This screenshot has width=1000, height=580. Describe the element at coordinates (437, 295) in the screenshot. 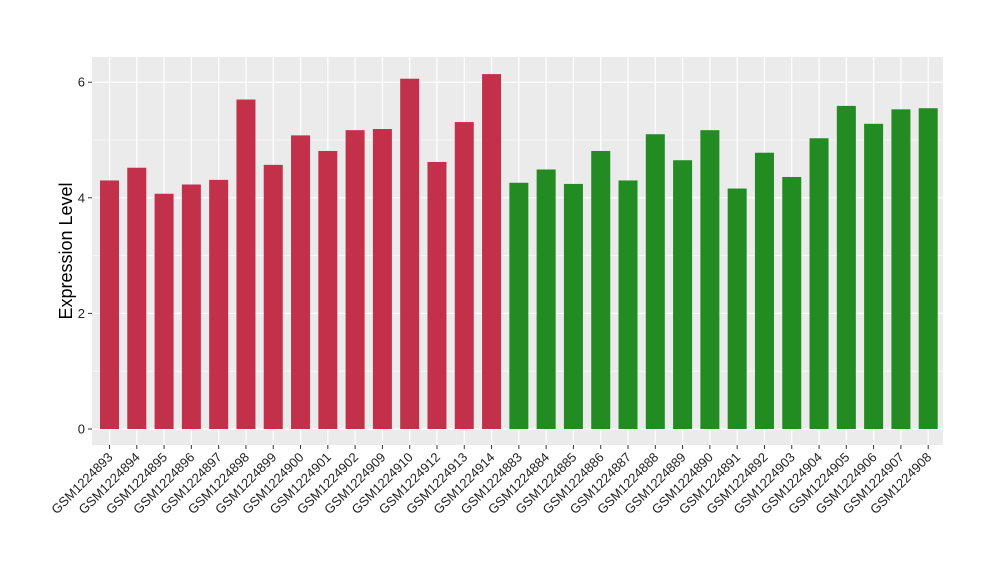

I see `bar-GSM1224912` at that location.